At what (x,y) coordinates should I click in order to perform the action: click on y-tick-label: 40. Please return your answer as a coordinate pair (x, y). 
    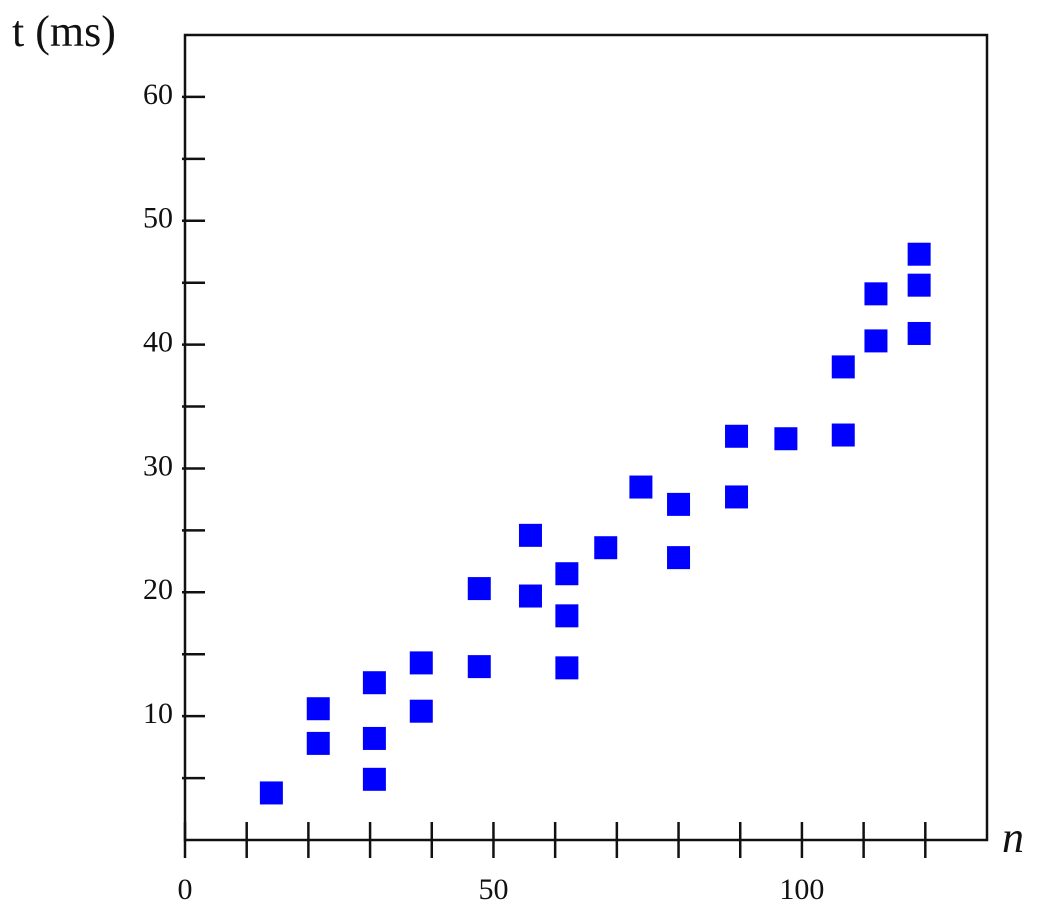
    Looking at the image, I should click on (158, 342).